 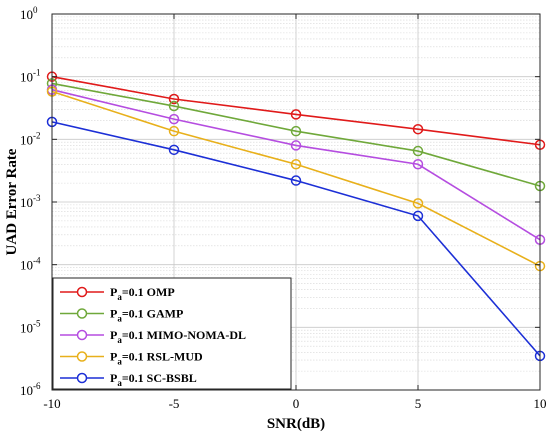 I want to click on y-axis-title: UAD Error Rate, so click(x=12, y=201).